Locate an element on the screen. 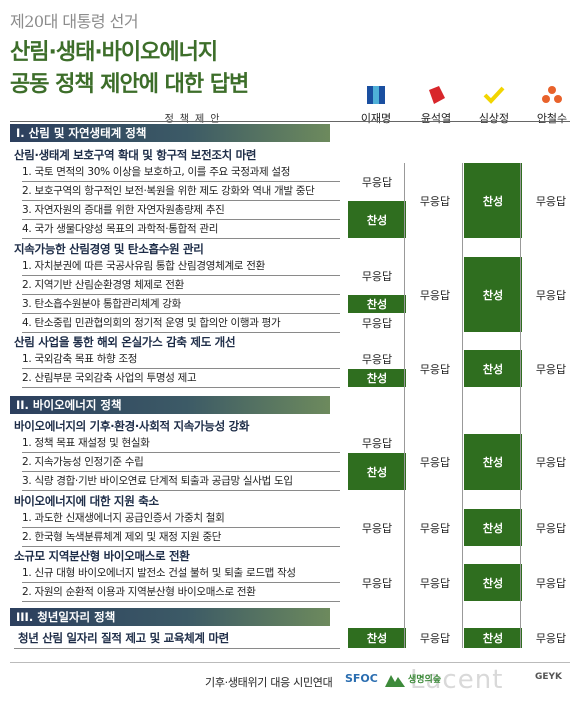  section-title: III. 청년일자리 정책 is located at coordinates (170, 617).